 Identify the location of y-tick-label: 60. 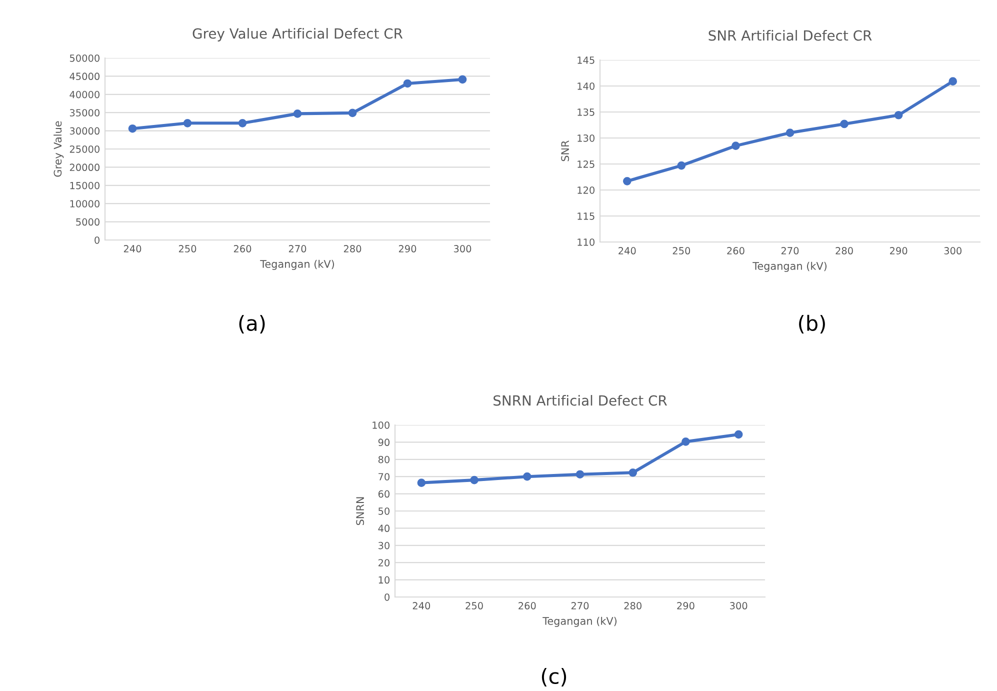
(384, 494).